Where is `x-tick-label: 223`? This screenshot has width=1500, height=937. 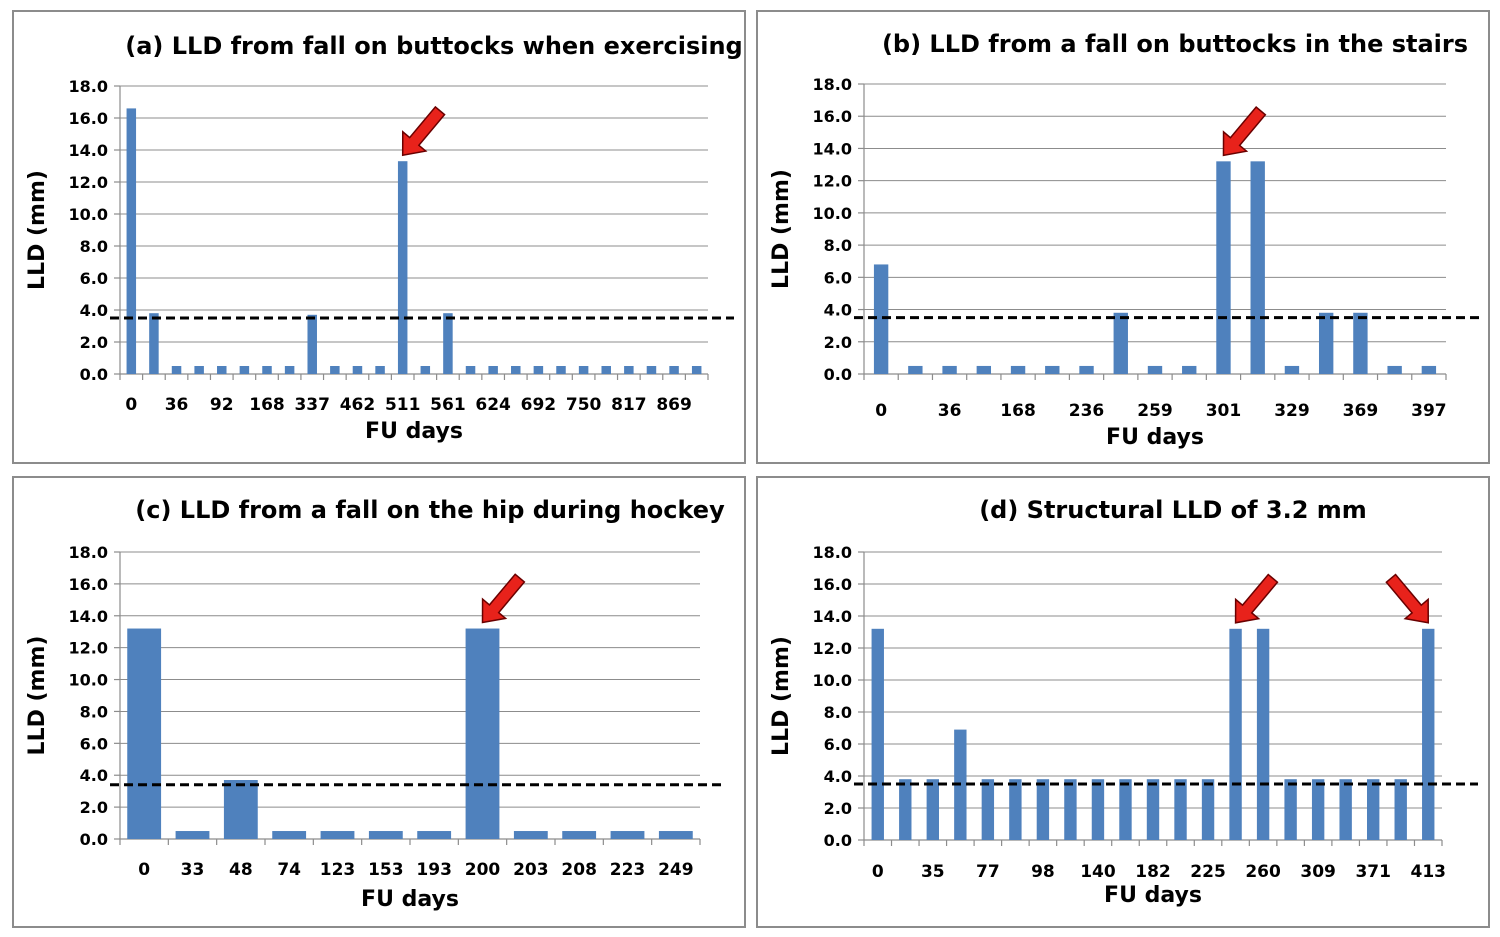 x-tick-label: 223 is located at coordinates (628, 870).